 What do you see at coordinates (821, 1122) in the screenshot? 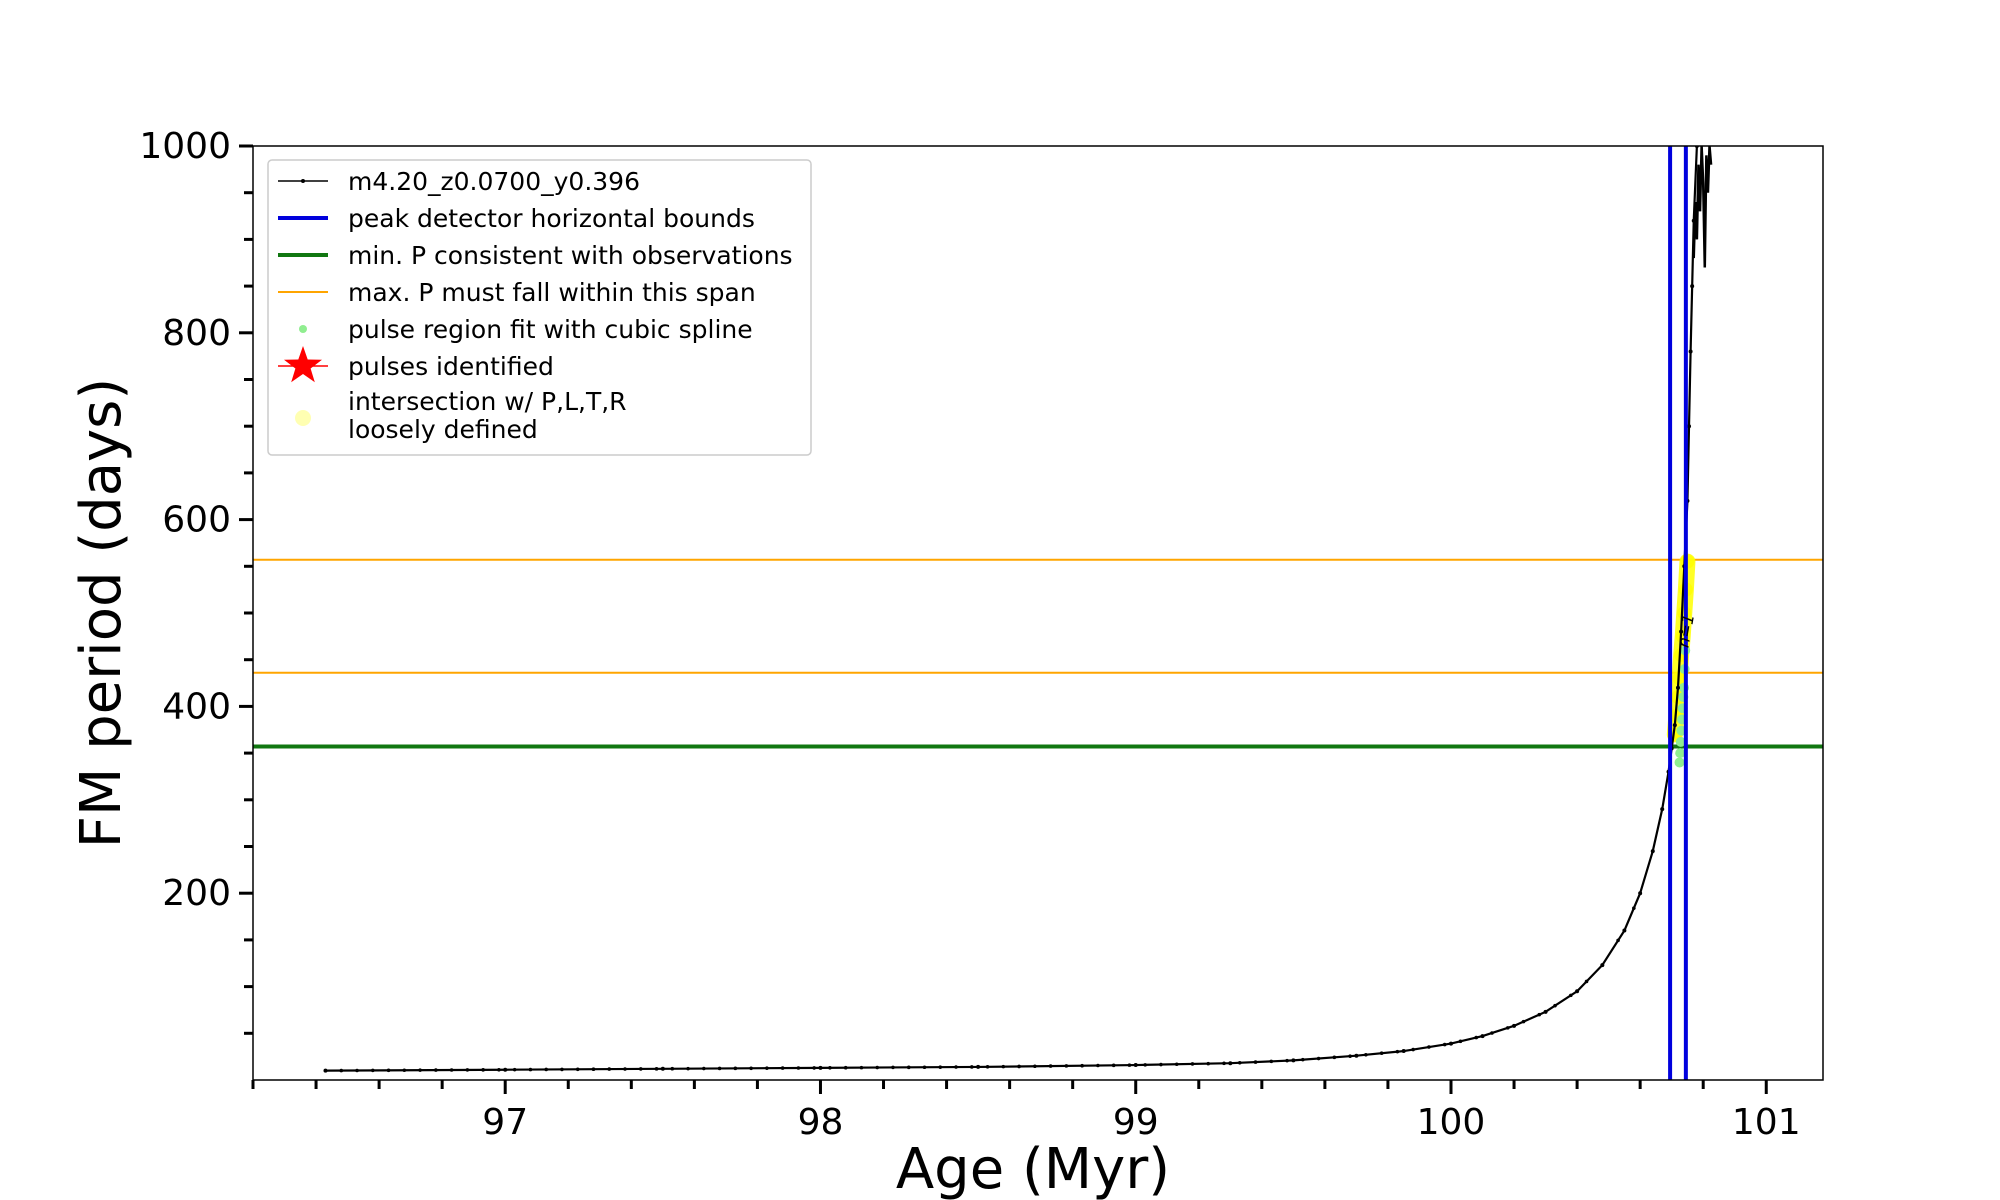
I see `x-tick-label: 98` at bounding box center [821, 1122].